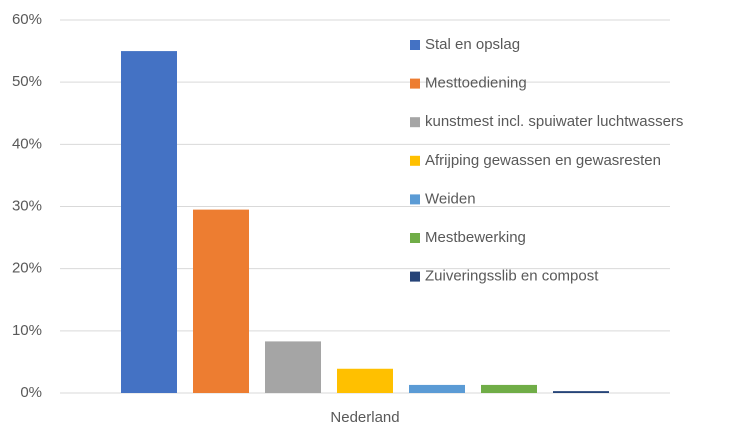 The height and width of the screenshot is (424, 729). I want to click on y-tick-label: 50%, so click(27, 81).